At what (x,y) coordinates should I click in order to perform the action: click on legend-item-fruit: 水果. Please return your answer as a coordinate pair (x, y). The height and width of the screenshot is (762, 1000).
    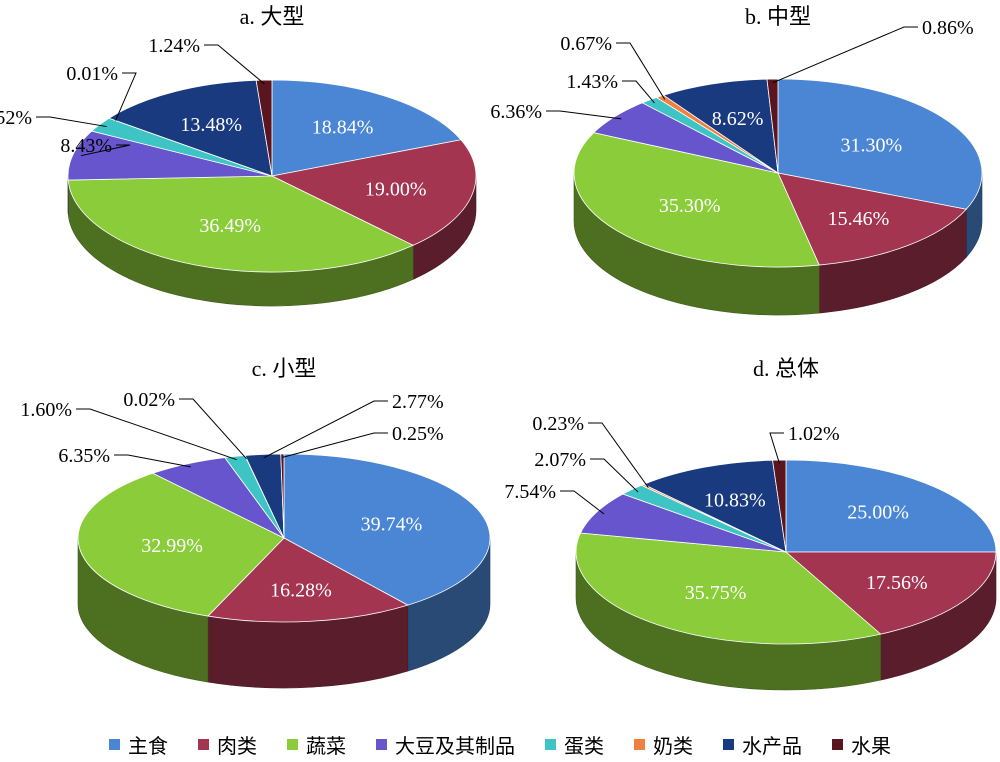
    Looking at the image, I should click on (861, 744).